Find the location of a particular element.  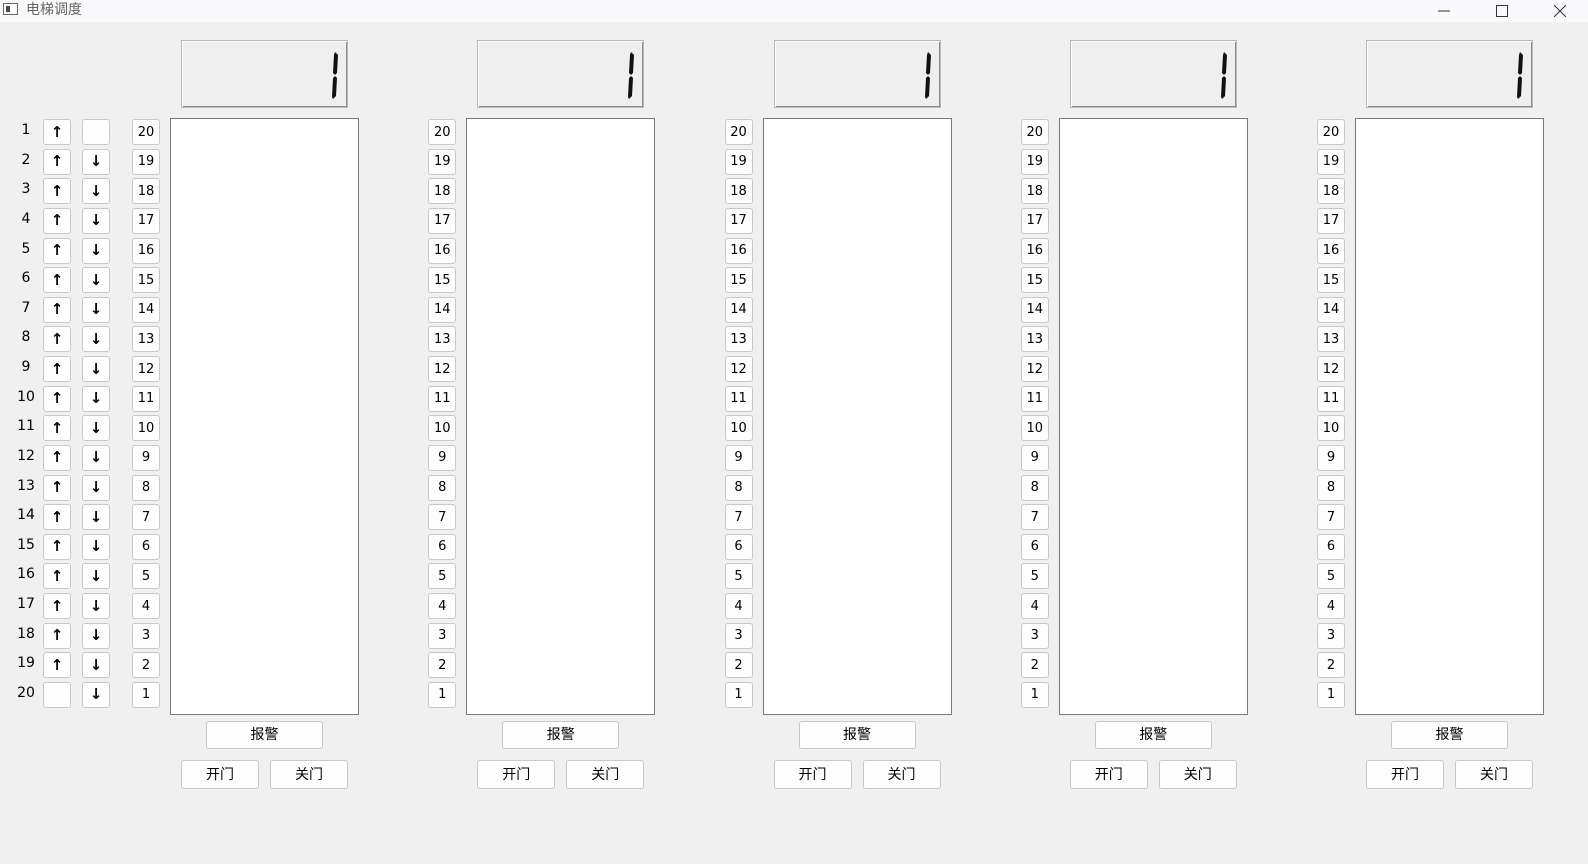

car-floor-button: 9 is located at coordinates (442, 457).